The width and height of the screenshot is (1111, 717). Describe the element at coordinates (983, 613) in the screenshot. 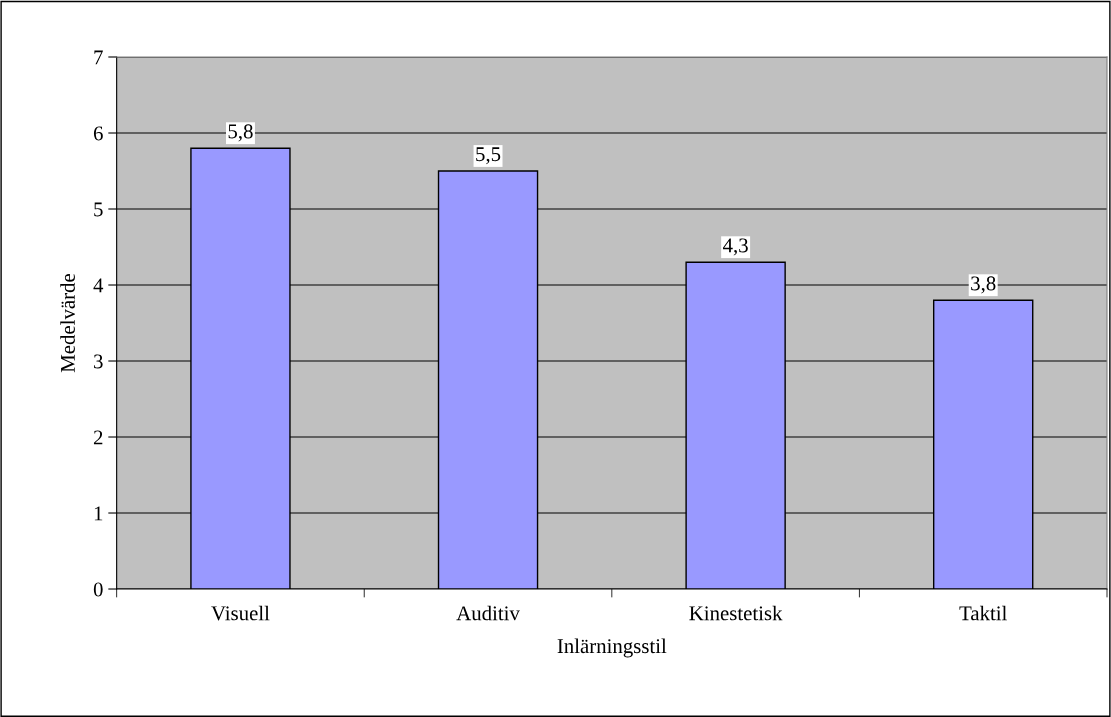

I see `x-tick-label: Taktil` at that location.